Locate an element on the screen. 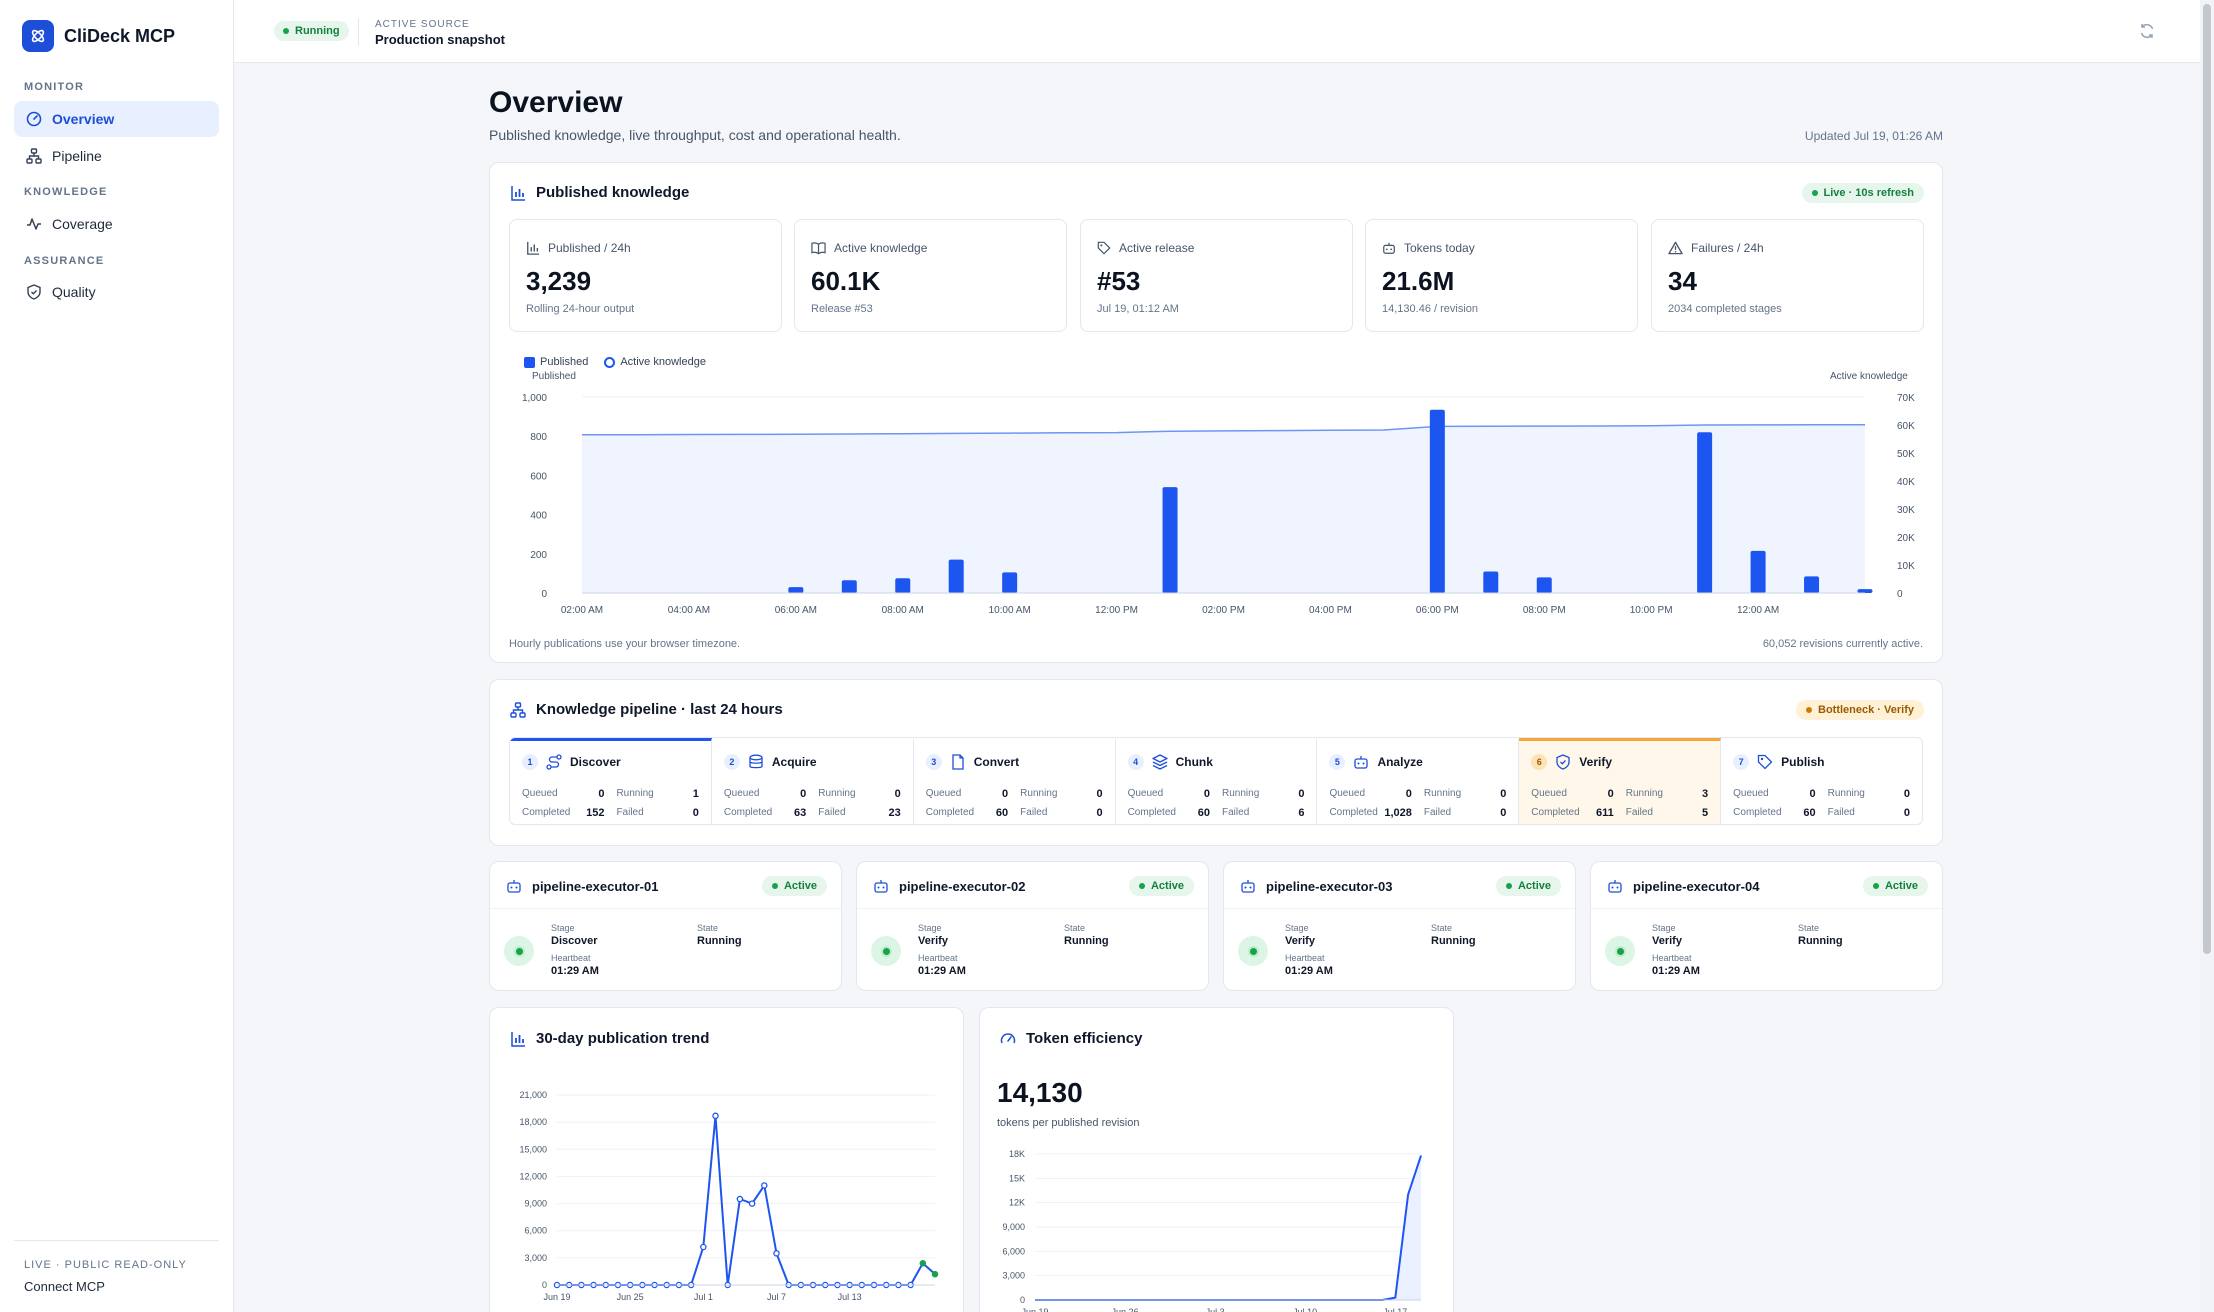 This screenshot has height=1312, width=2214. efficiency-value: 14,130 is located at coordinates (1040, 1092).